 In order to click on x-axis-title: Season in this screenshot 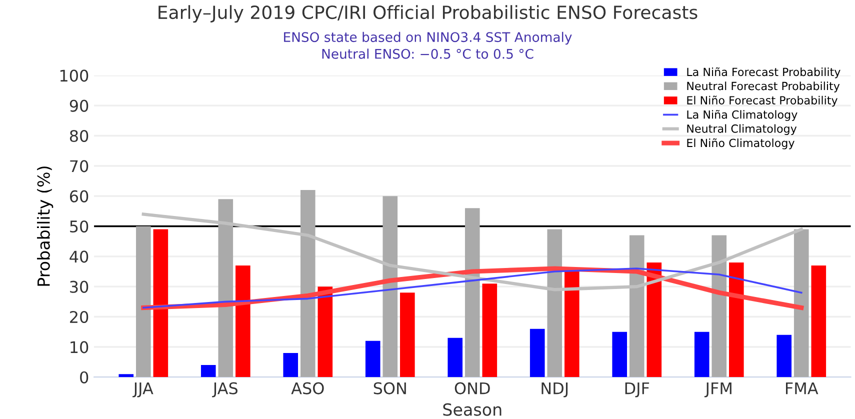, I will do `click(472, 409)`.